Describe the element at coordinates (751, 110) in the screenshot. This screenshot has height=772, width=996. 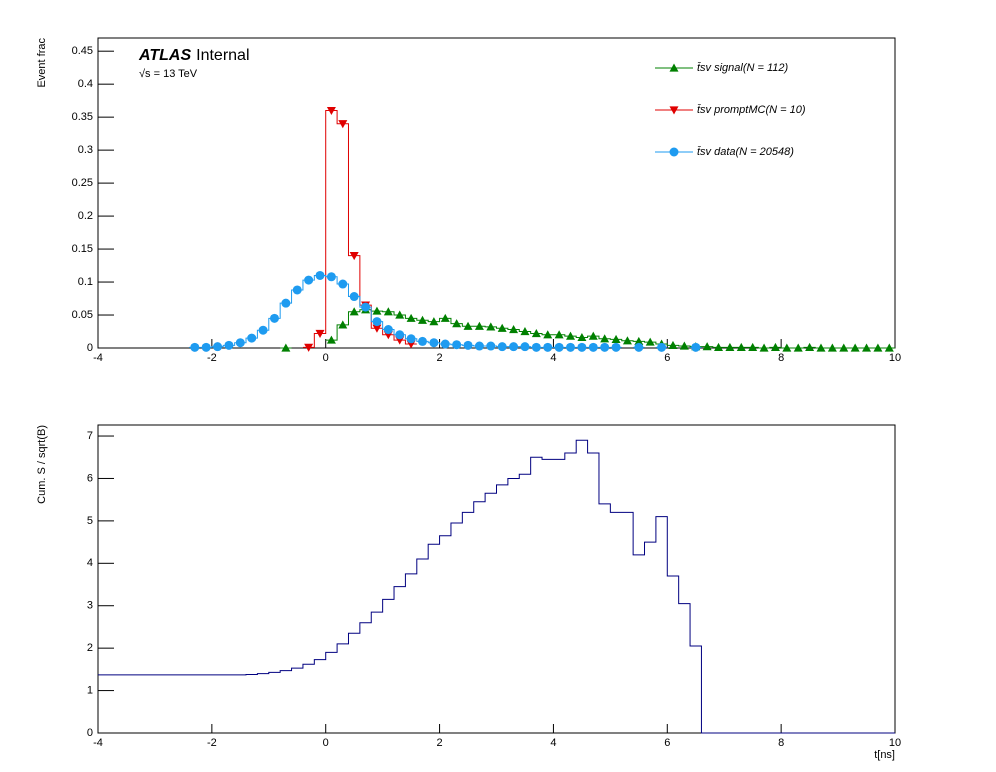
I see `legend-label: t̄sv promptMC(N = 10)` at that location.